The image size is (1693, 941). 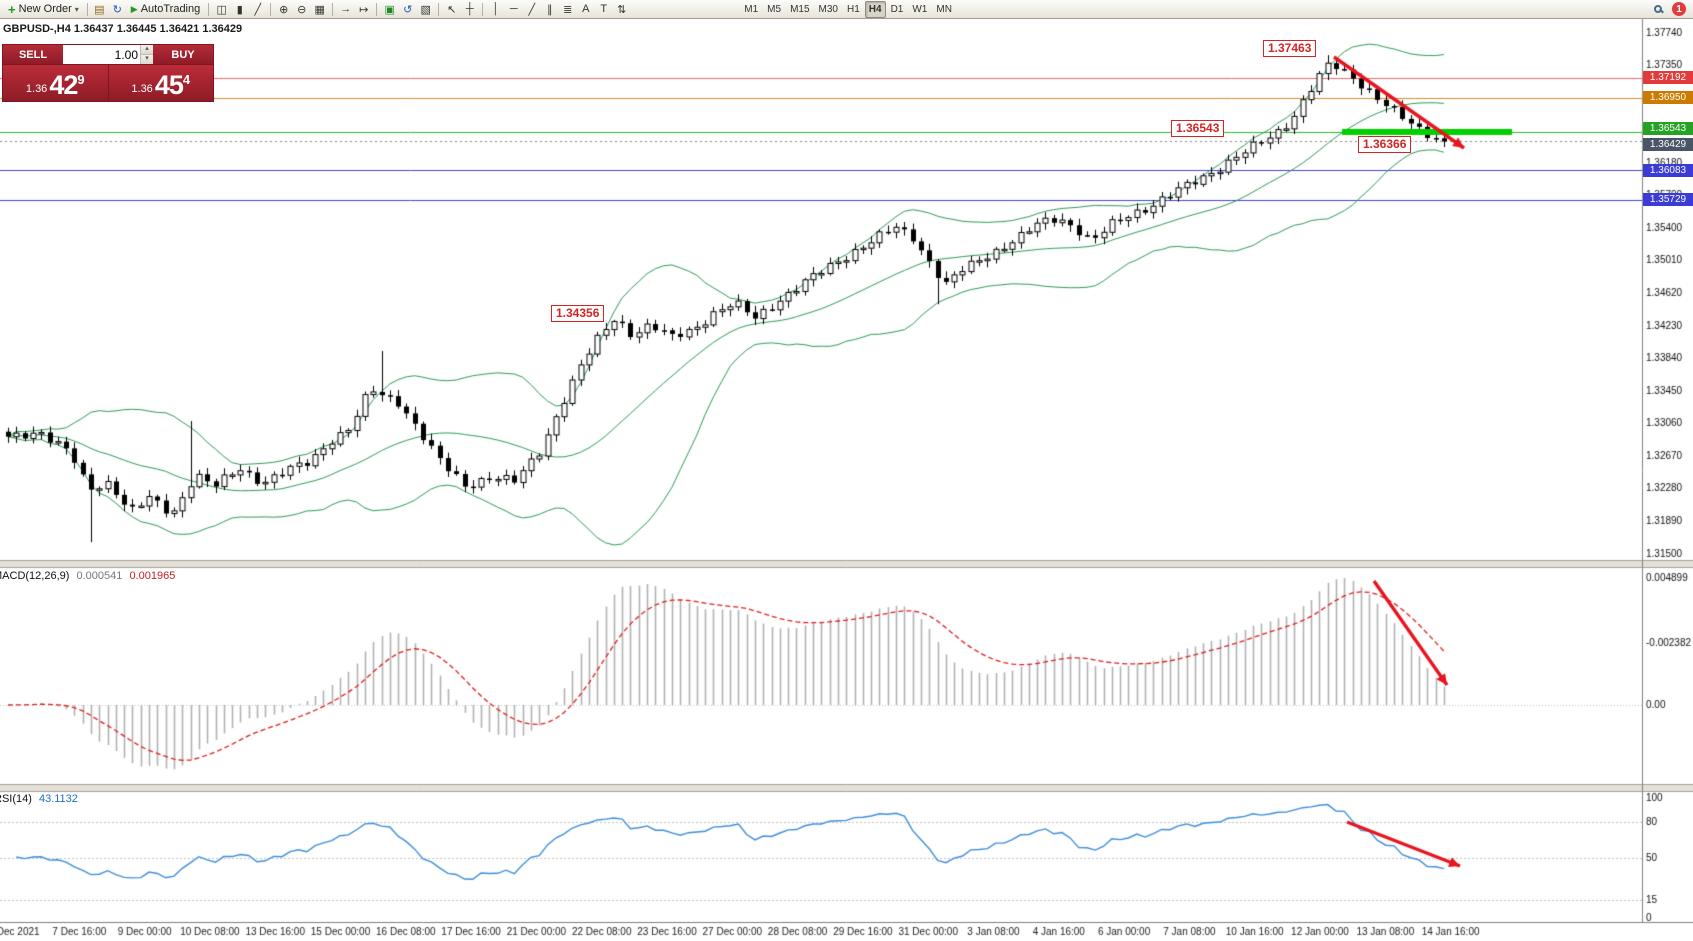 I want to click on autotrading-label: AutoTrading, so click(x=170, y=9).